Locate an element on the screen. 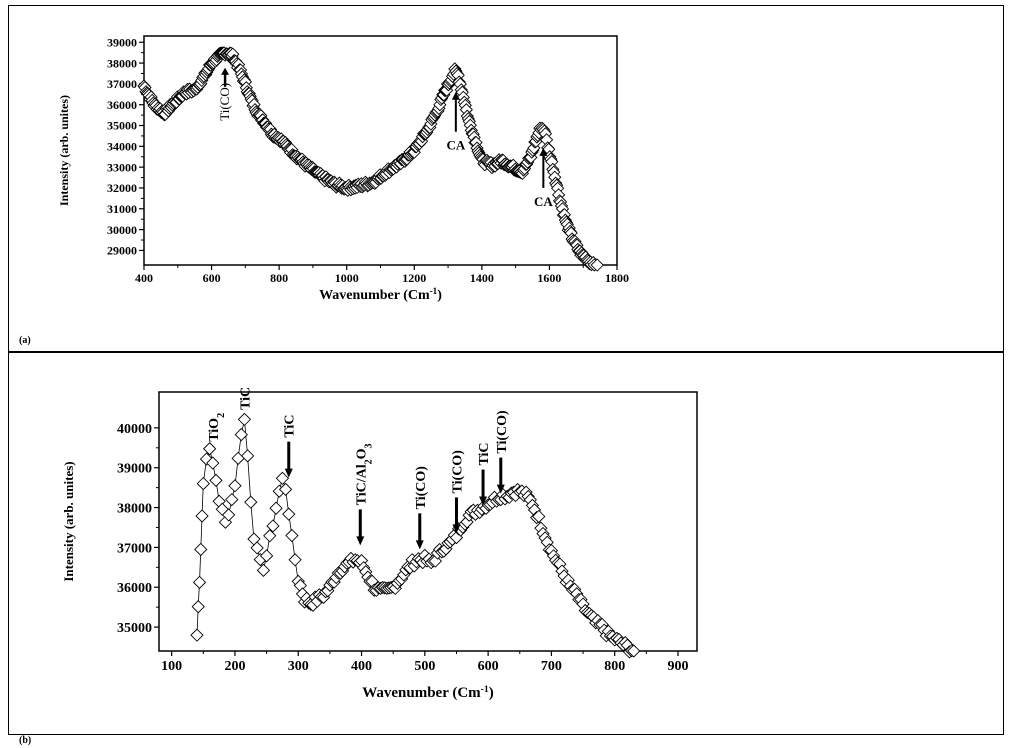 This screenshot has width=1019, height=748. x-tick-label: 1200 is located at coordinates (414, 278).